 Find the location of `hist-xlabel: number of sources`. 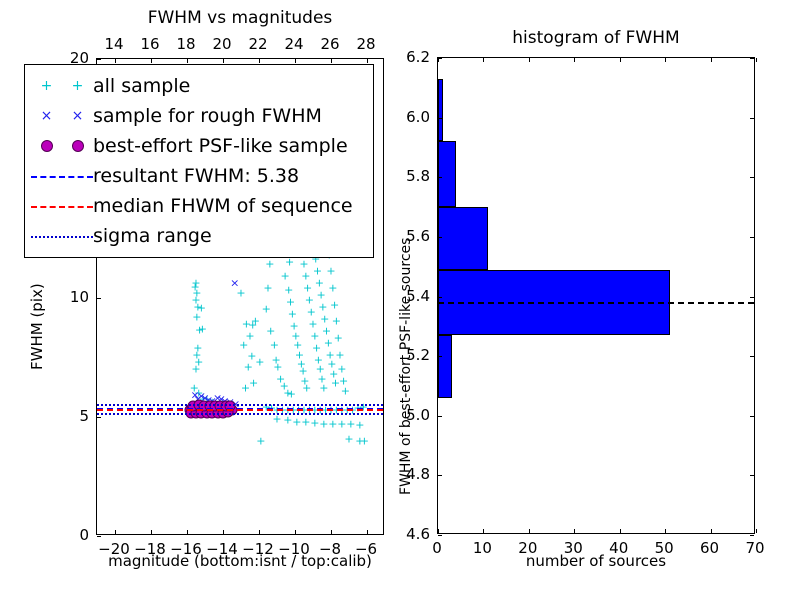

hist-xlabel: number of sources is located at coordinates (596, 561).